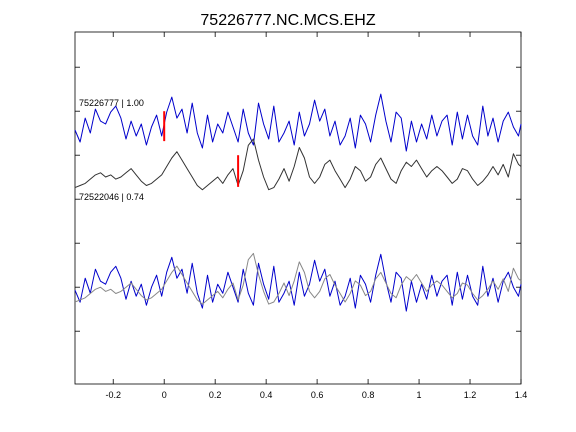 The width and height of the screenshot is (576, 432). What do you see at coordinates (521, 395) in the screenshot?
I see `x-tick-label: 1.4` at bounding box center [521, 395].